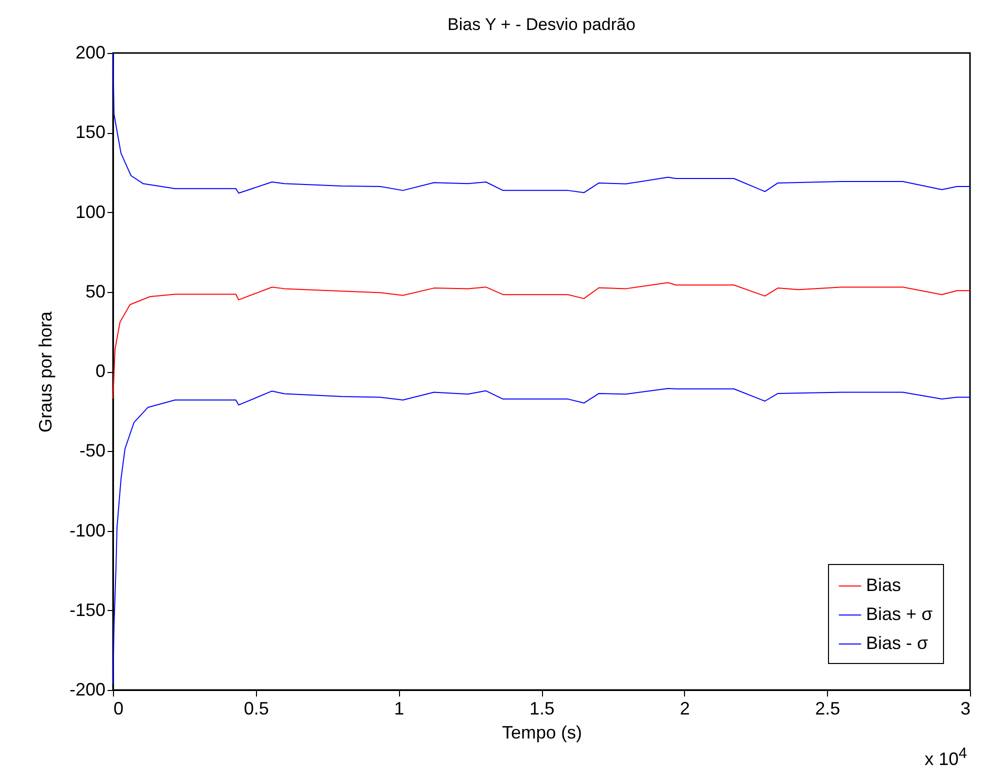 The height and width of the screenshot is (780, 981). What do you see at coordinates (541, 341) in the screenshot?
I see `line-series` at bounding box center [541, 341].